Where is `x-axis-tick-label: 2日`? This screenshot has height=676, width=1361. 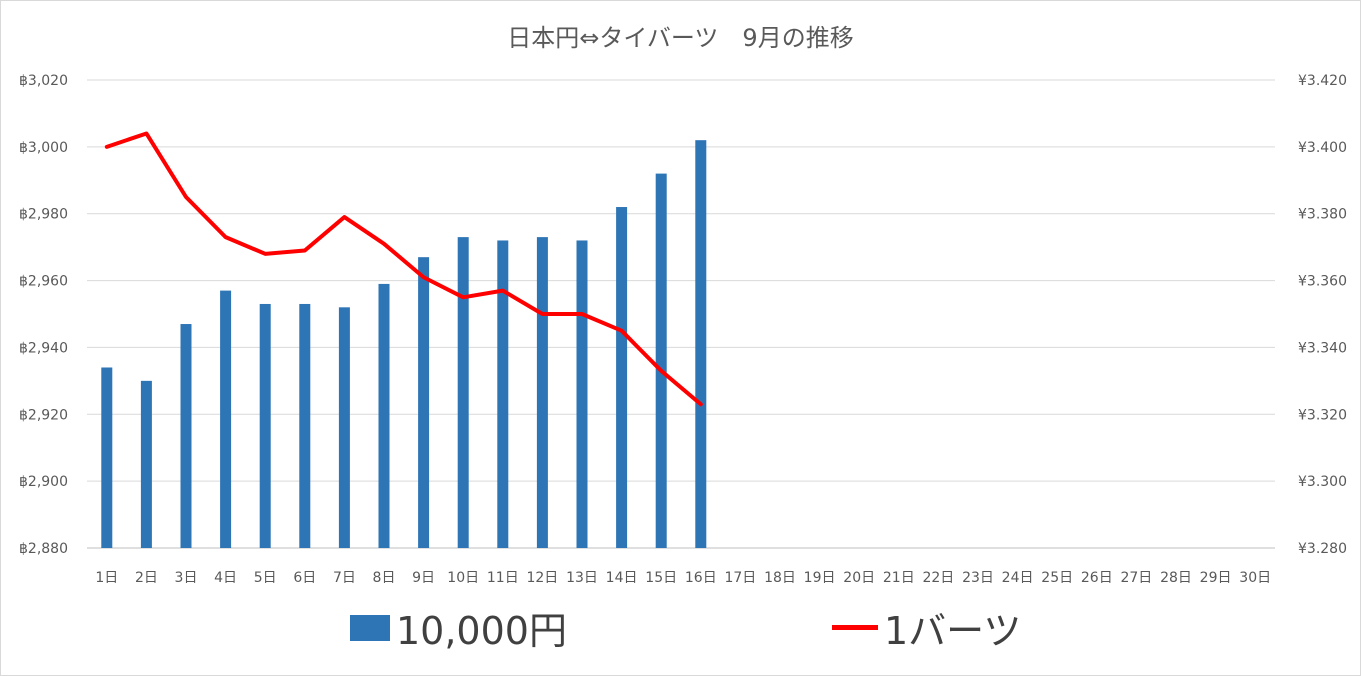 x-axis-tick-label: 2日 is located at coordinates (146, 578).